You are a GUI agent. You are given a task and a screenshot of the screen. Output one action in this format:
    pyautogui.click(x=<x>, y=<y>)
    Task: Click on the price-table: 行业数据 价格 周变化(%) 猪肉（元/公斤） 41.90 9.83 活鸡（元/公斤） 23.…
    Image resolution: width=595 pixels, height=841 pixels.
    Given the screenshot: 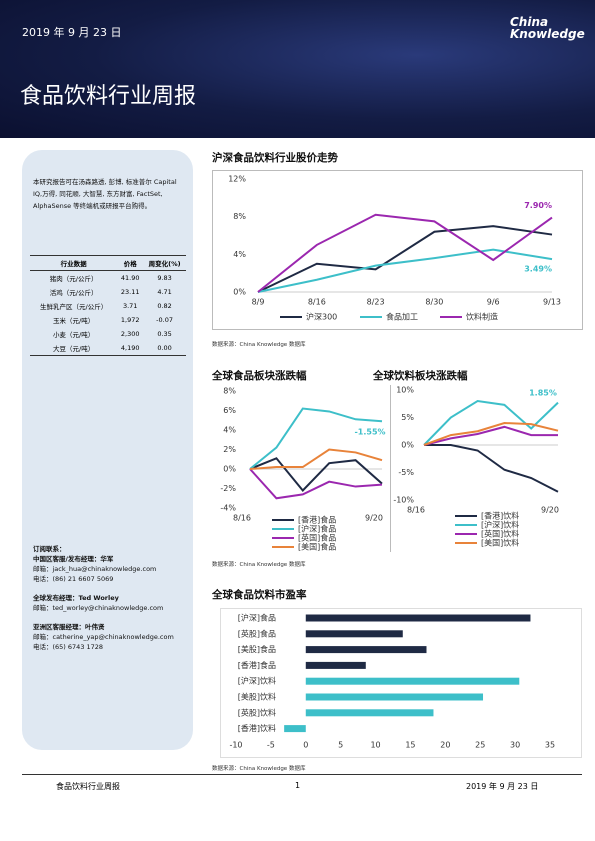 What is the action you would take?
    pyautogui.click(x=108, y=305)
    